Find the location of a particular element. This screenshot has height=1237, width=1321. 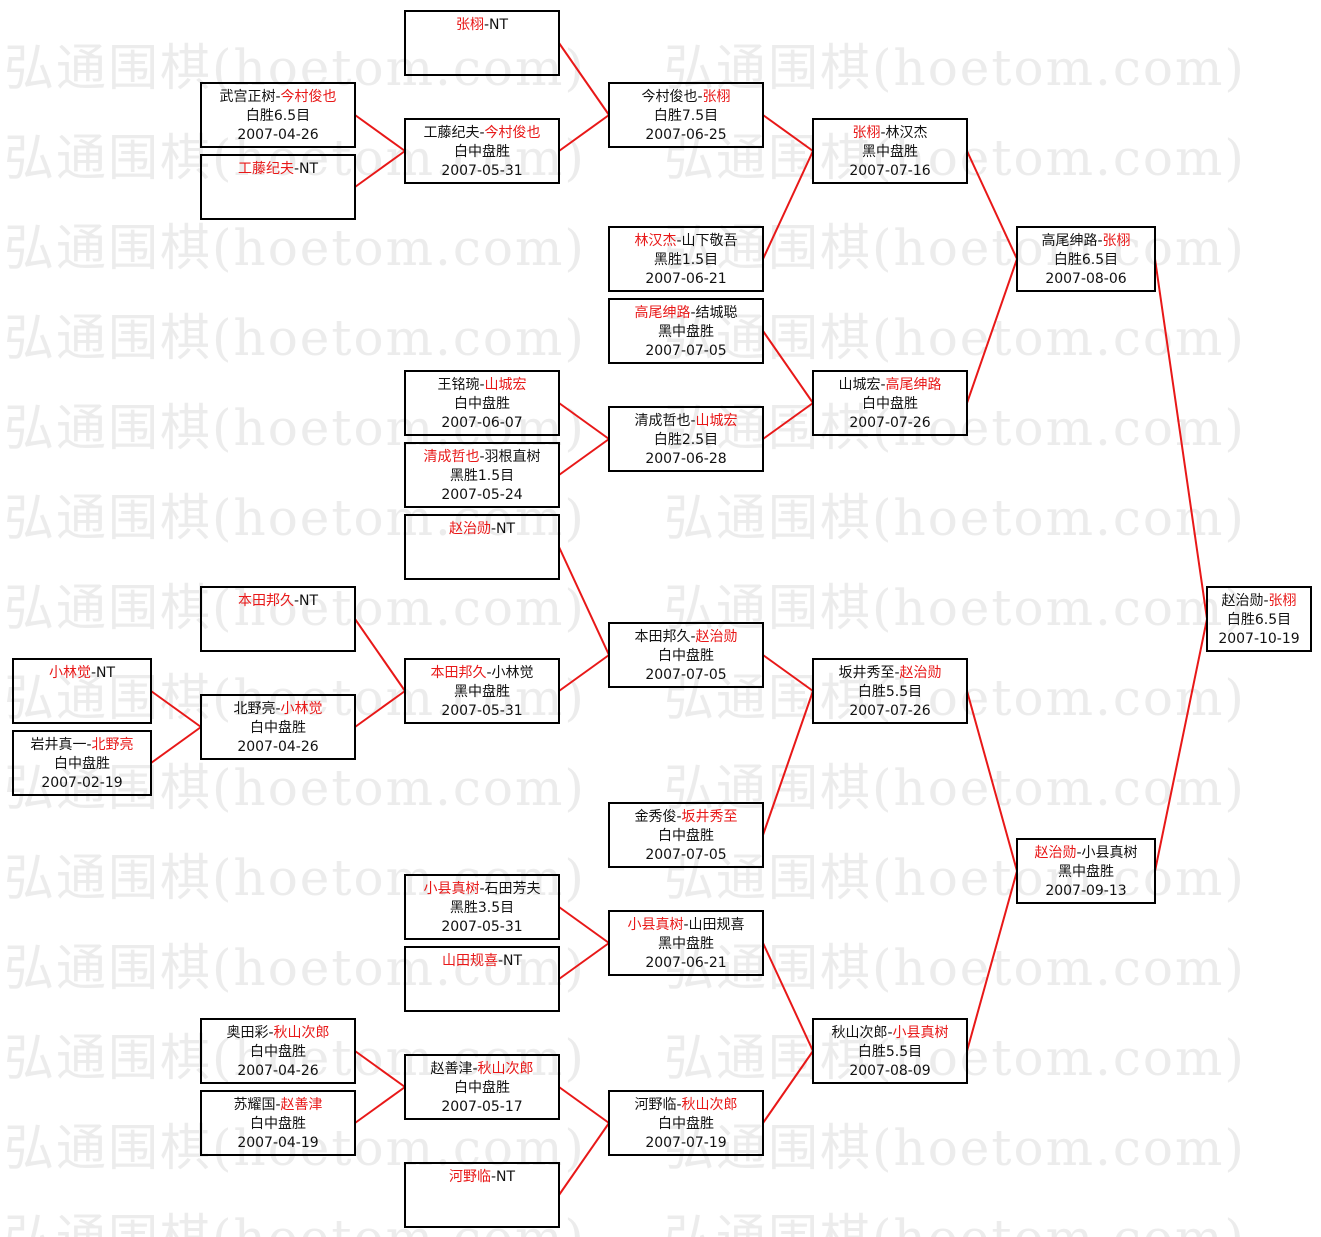

match-result: 黑胜1.5目 is located at coordinates (686, 260).